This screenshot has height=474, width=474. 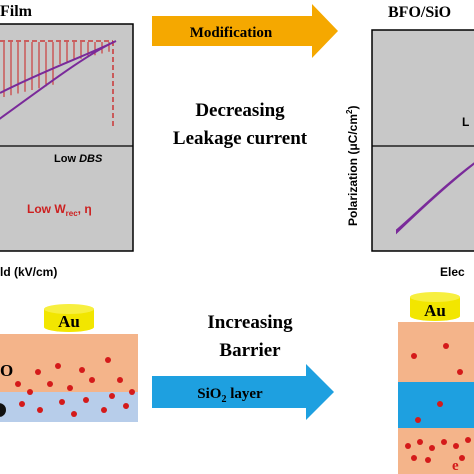 I want to click on right-au-label: Au, so click(x=435, y=310).